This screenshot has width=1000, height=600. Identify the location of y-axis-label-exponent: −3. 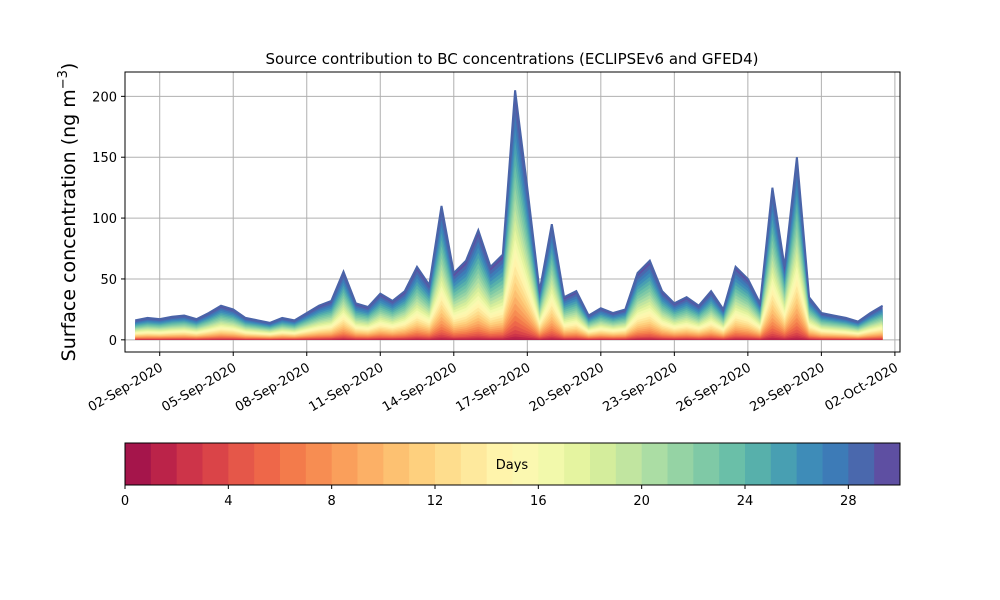
(63, 79).